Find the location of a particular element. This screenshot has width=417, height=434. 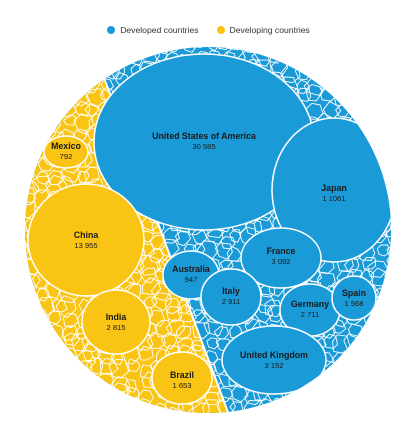

label-japan: Japan is located at coordinates (333, 188).